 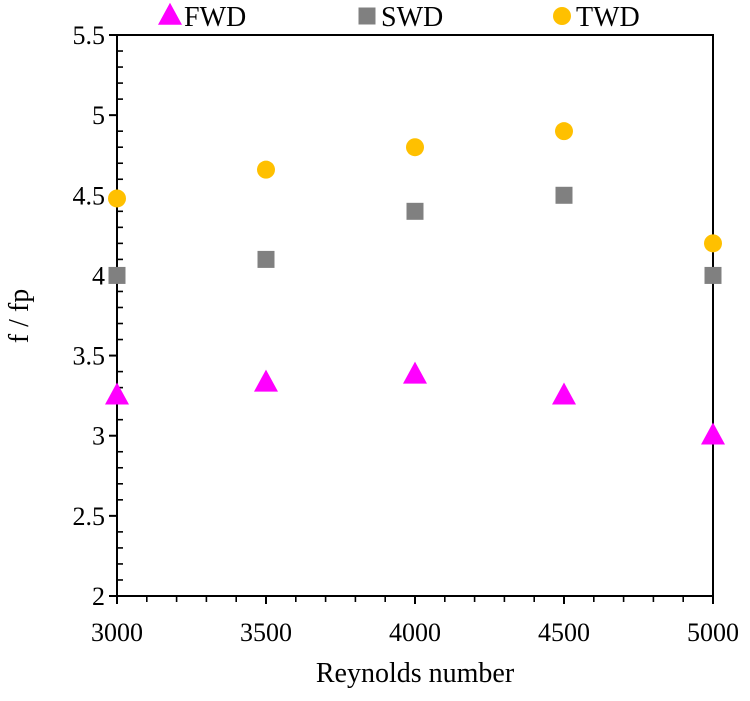 I want to click on y-tick-label: 2, so click(x=98, y=596).